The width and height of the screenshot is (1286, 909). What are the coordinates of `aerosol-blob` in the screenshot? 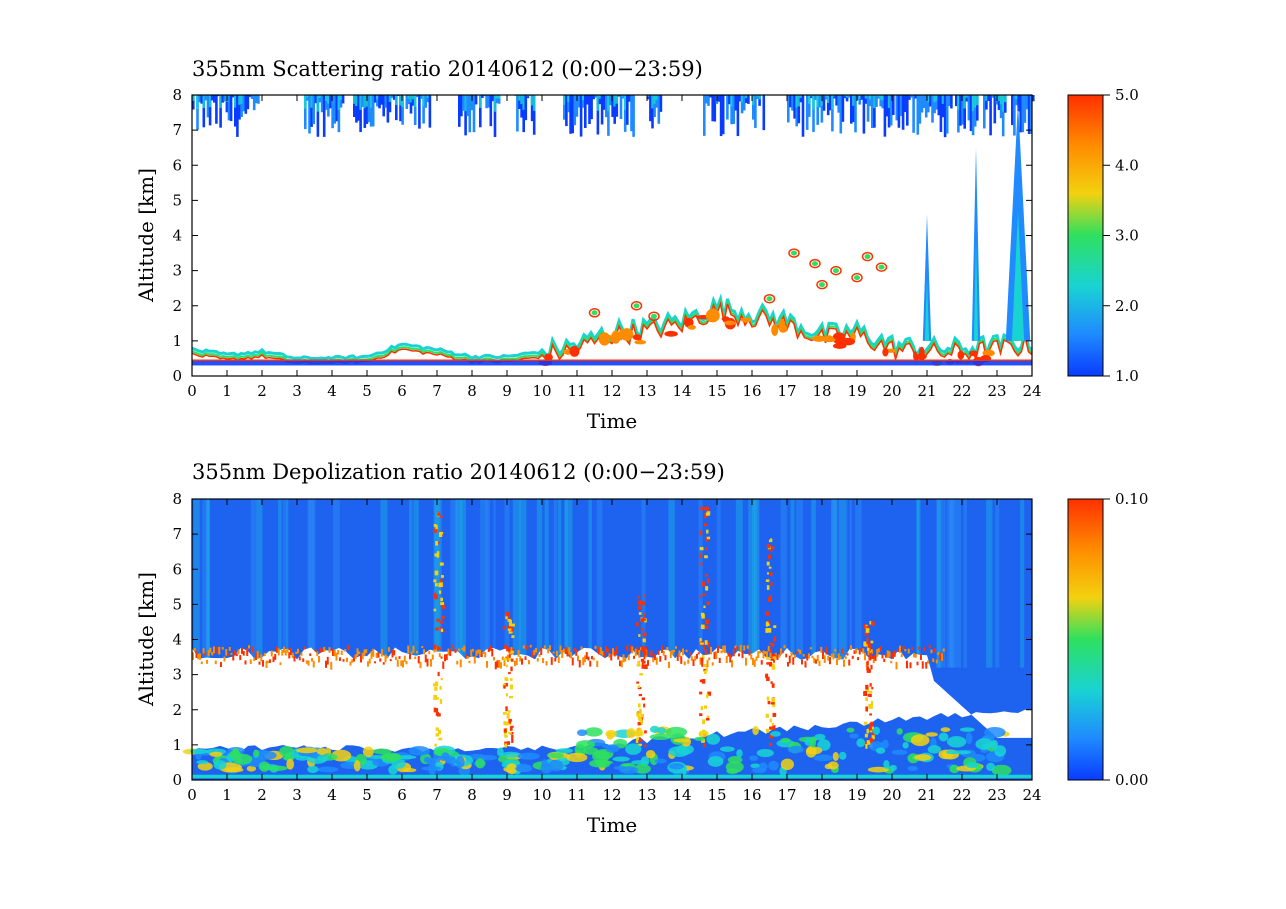 It's located at (627, 334).